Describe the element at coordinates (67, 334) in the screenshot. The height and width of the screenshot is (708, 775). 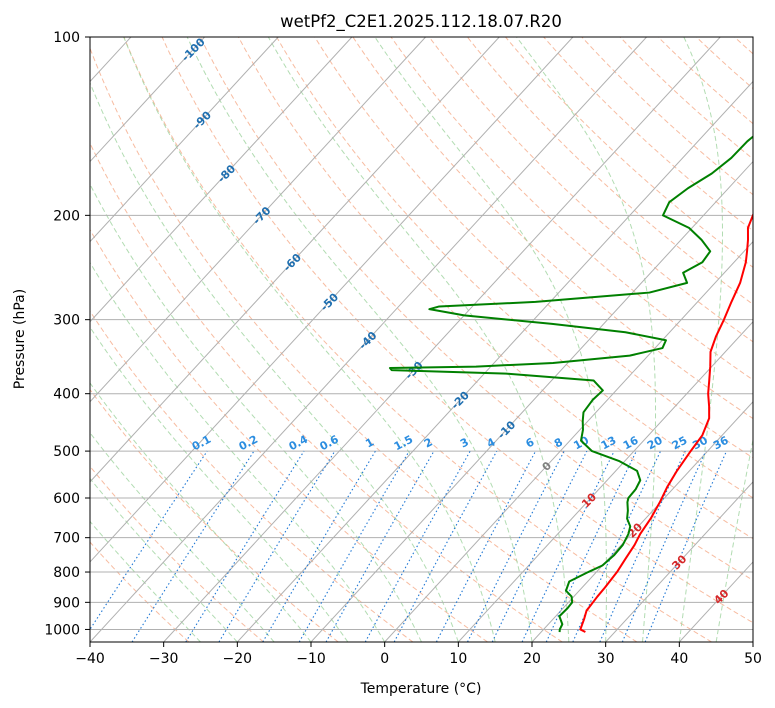
I see `y-axis: 100 200 300 400 500 600 700 800 900 1000` at that location.